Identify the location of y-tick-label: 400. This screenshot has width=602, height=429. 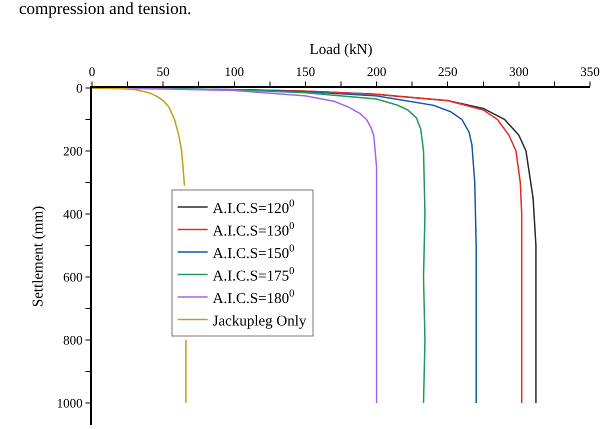
(73, 214).